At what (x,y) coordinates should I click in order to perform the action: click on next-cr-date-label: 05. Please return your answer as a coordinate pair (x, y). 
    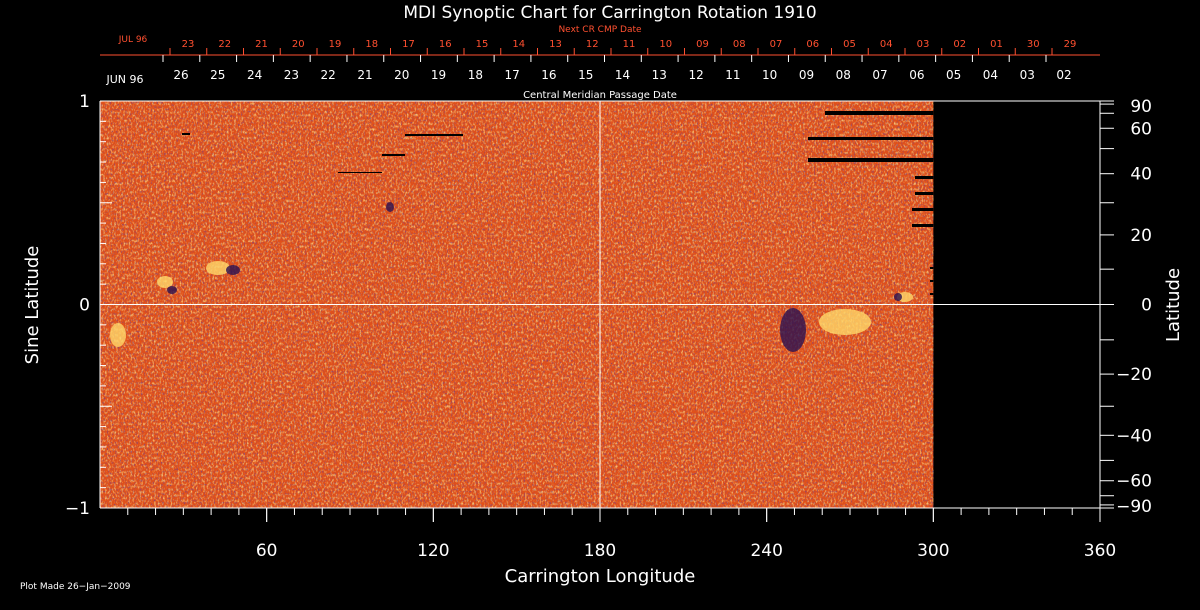
    Looking at the image, I should click on (849, 44).